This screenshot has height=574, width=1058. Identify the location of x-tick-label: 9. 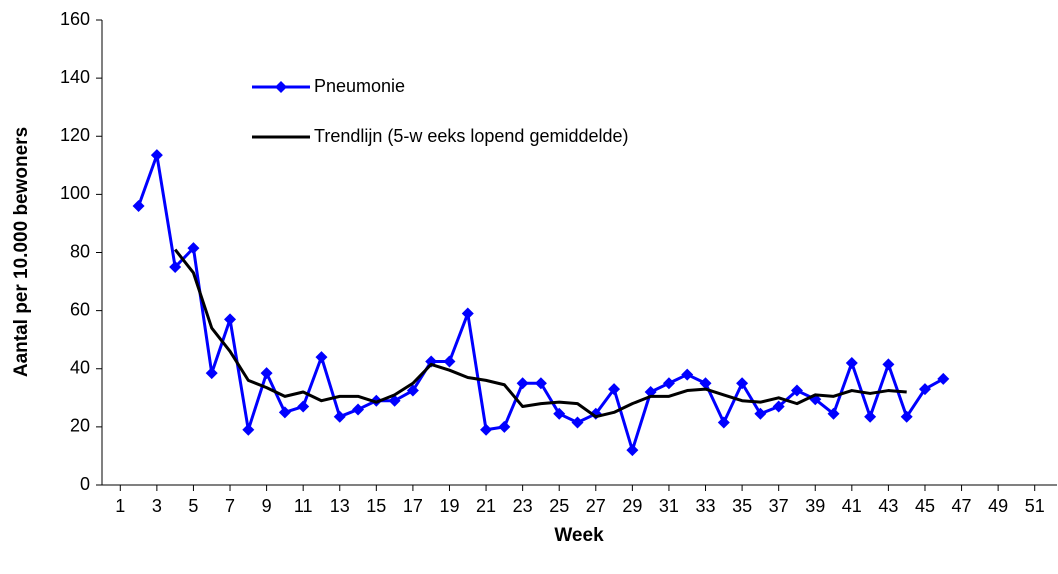
(267, 506).